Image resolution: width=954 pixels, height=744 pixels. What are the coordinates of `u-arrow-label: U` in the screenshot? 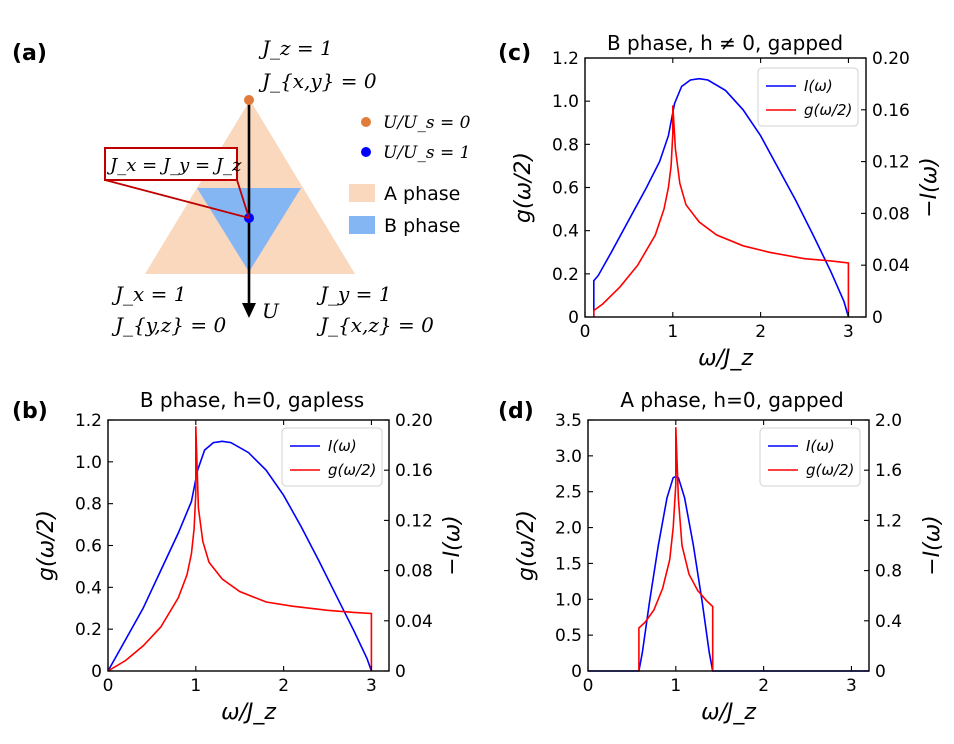 It's located at (271, 311).